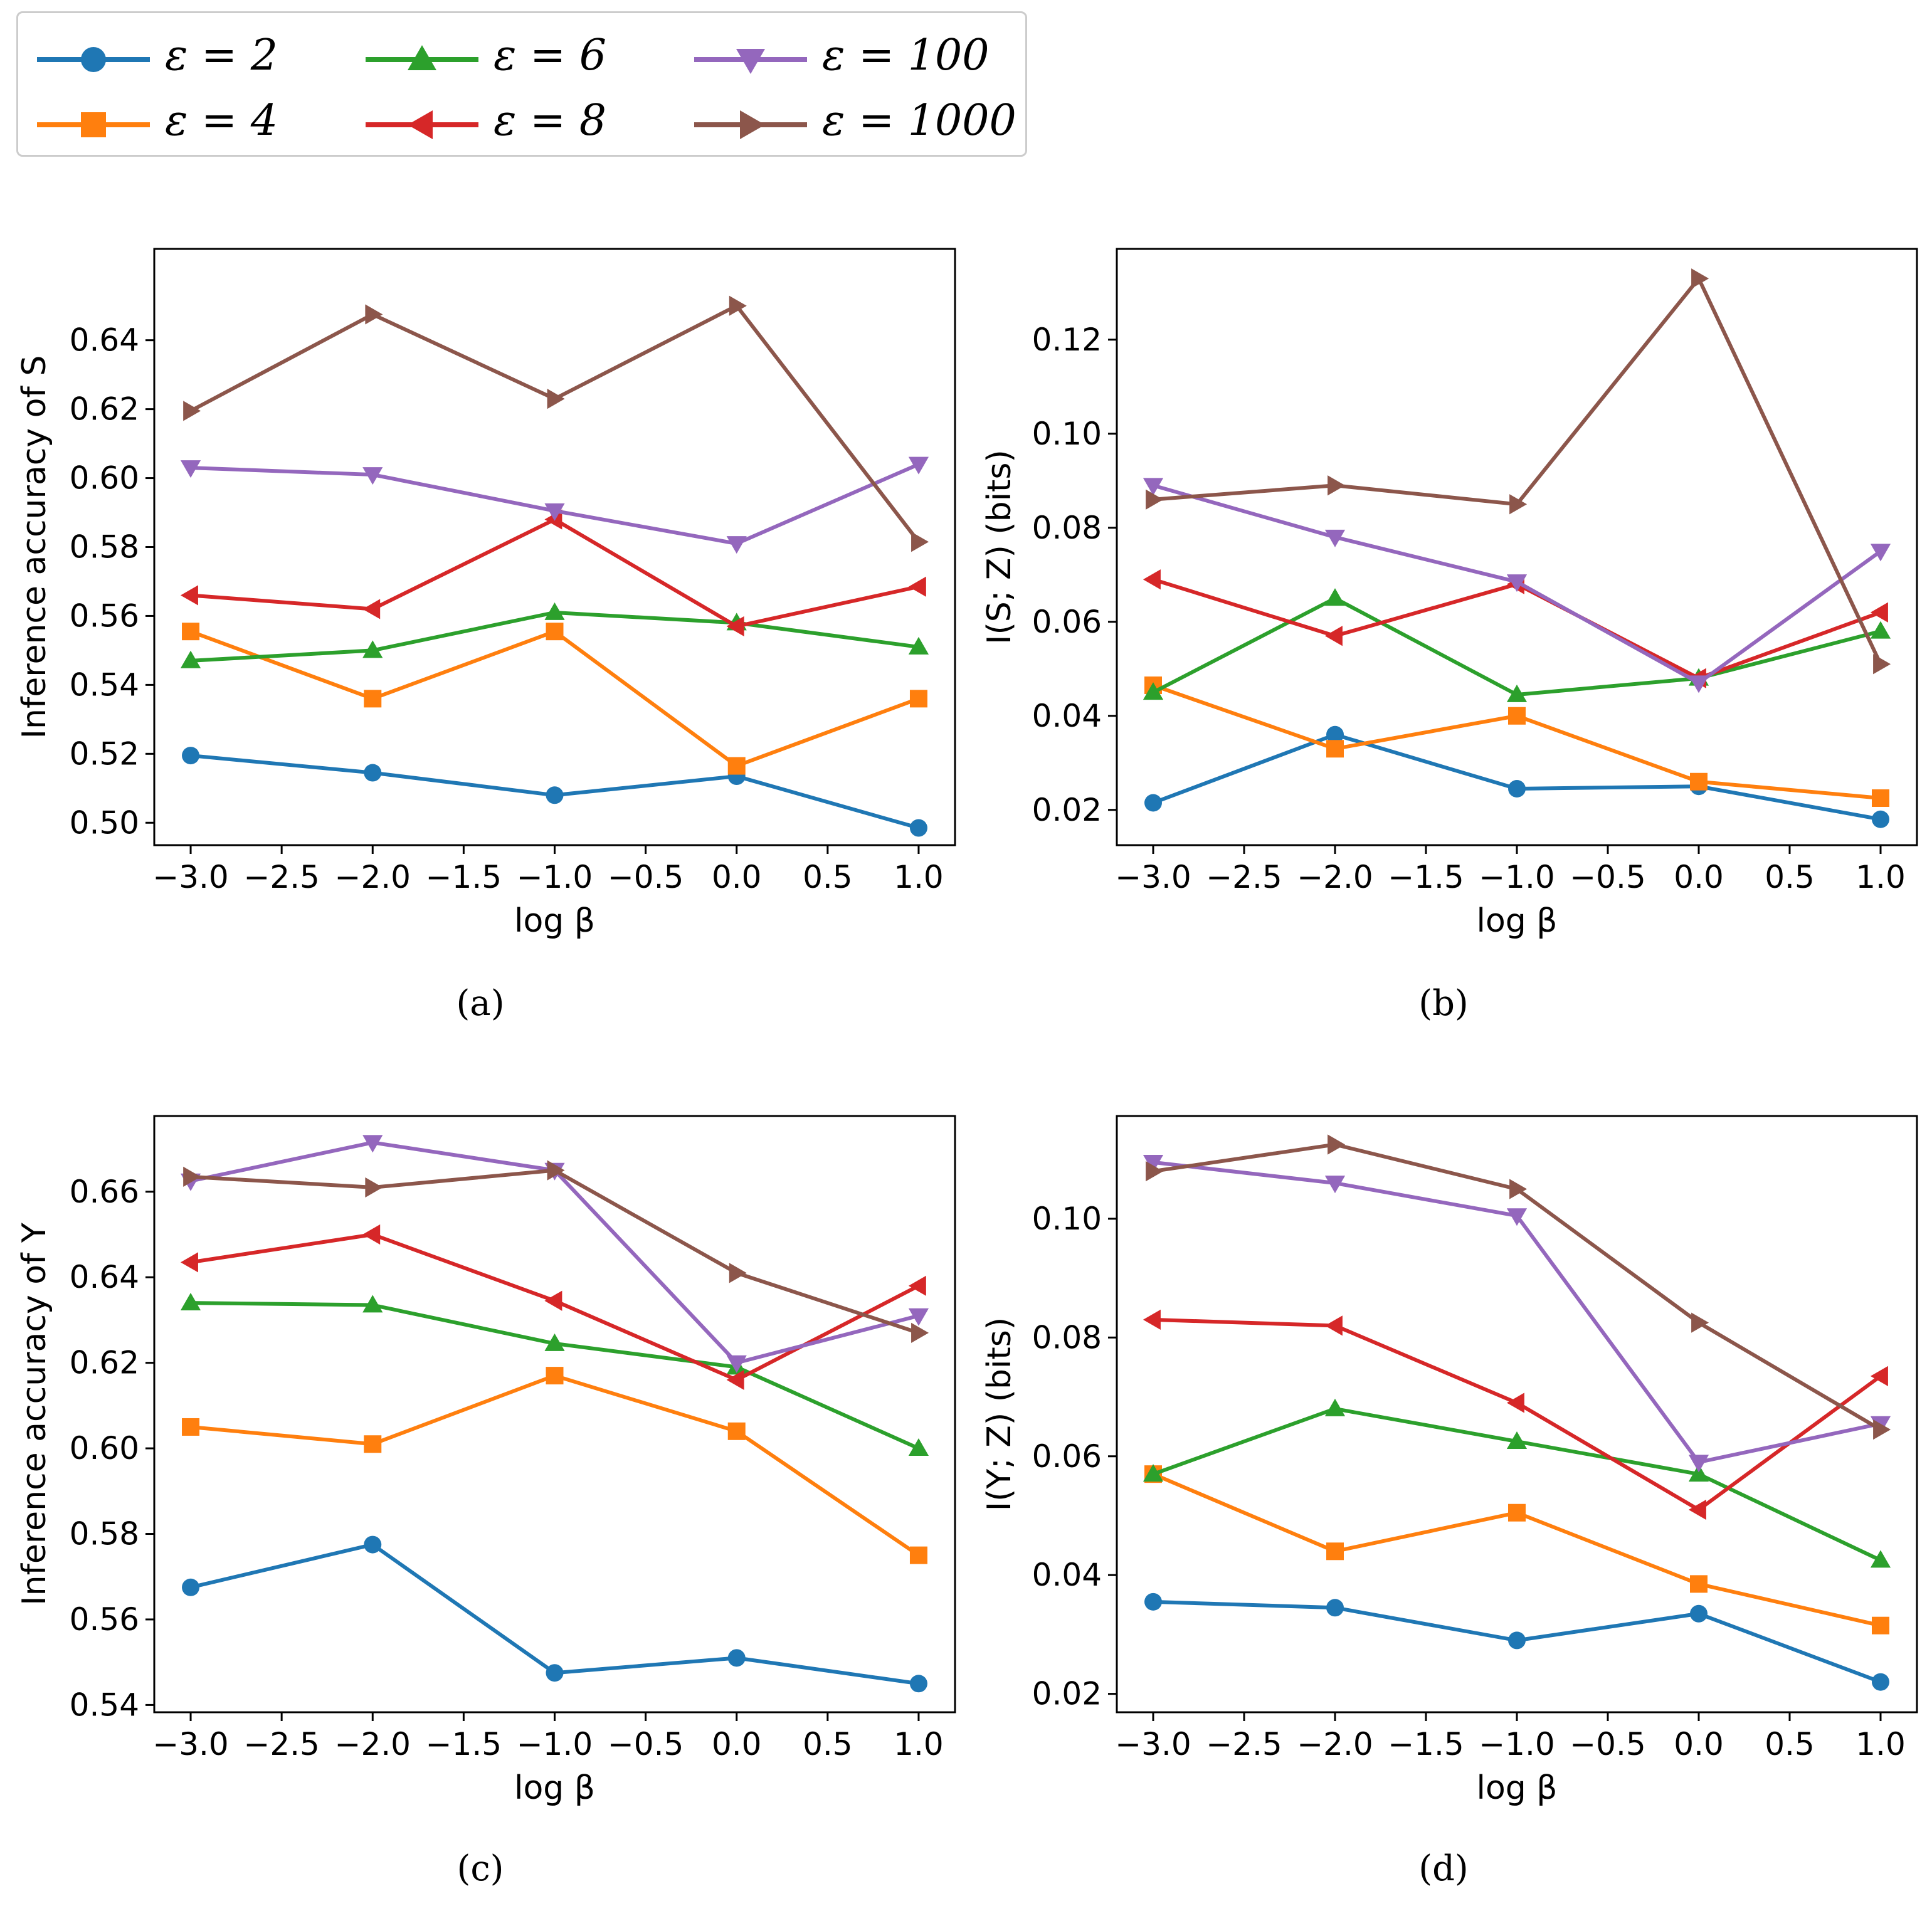 The height and width of the screenshot is (1911, 1932). Describe the element at coordinates (221, 55) in the screenshot. I see `legend-label: ε = 2` at that location.